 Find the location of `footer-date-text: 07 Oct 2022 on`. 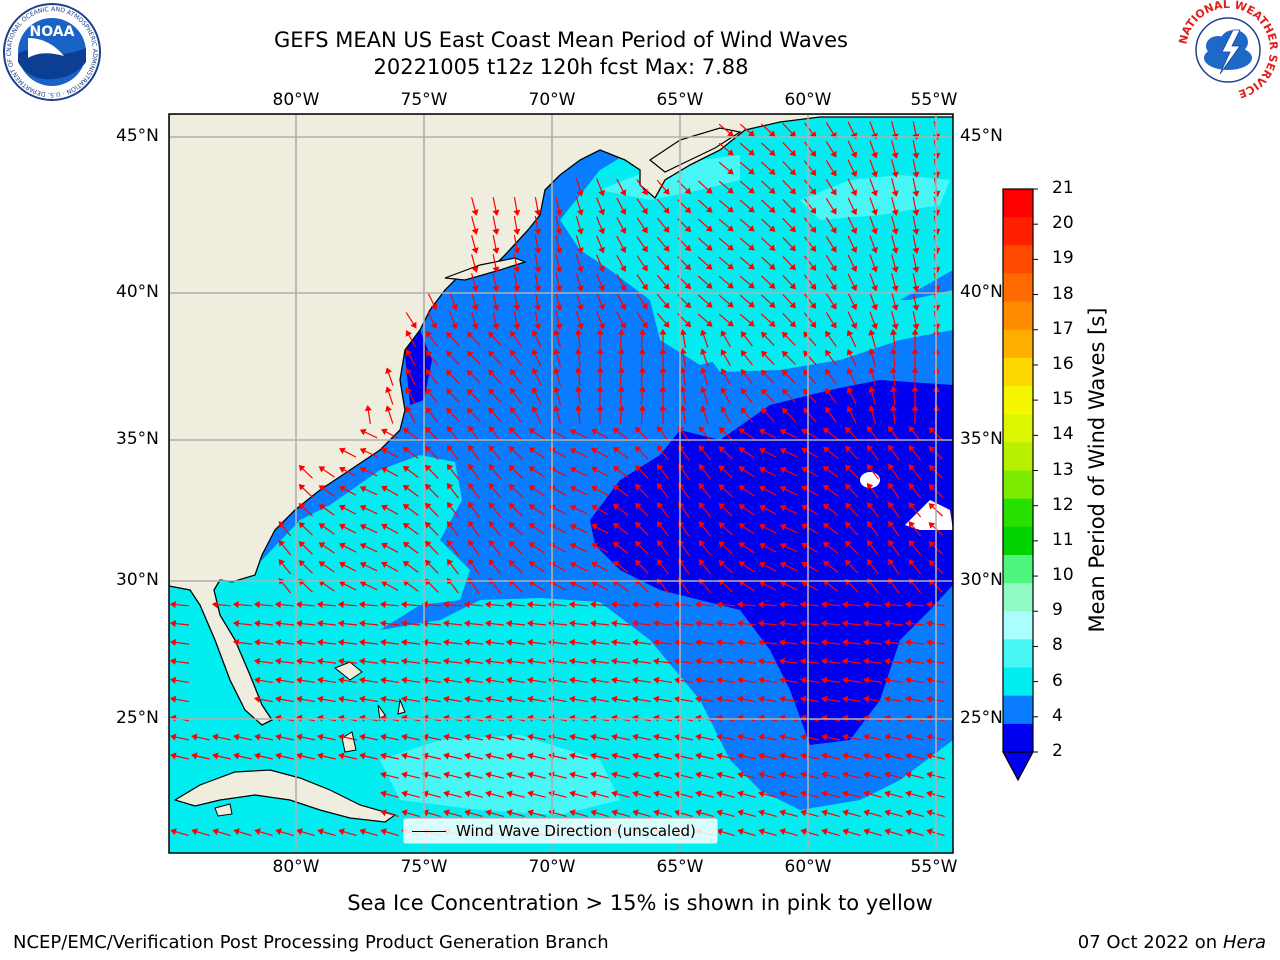

footer-date-text: 07 Oct 2022 on is located at coordinates (1147, 942).